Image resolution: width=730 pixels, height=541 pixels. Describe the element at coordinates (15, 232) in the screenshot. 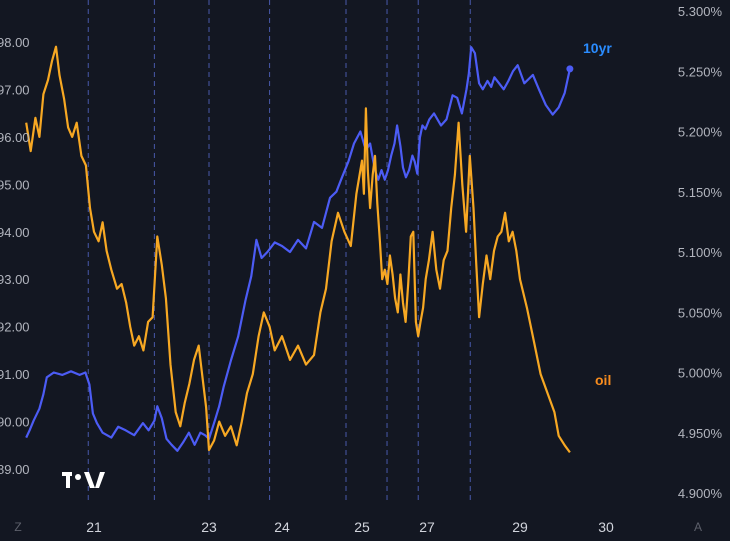

I see `left-tick-label-5: 94.00` at that location.